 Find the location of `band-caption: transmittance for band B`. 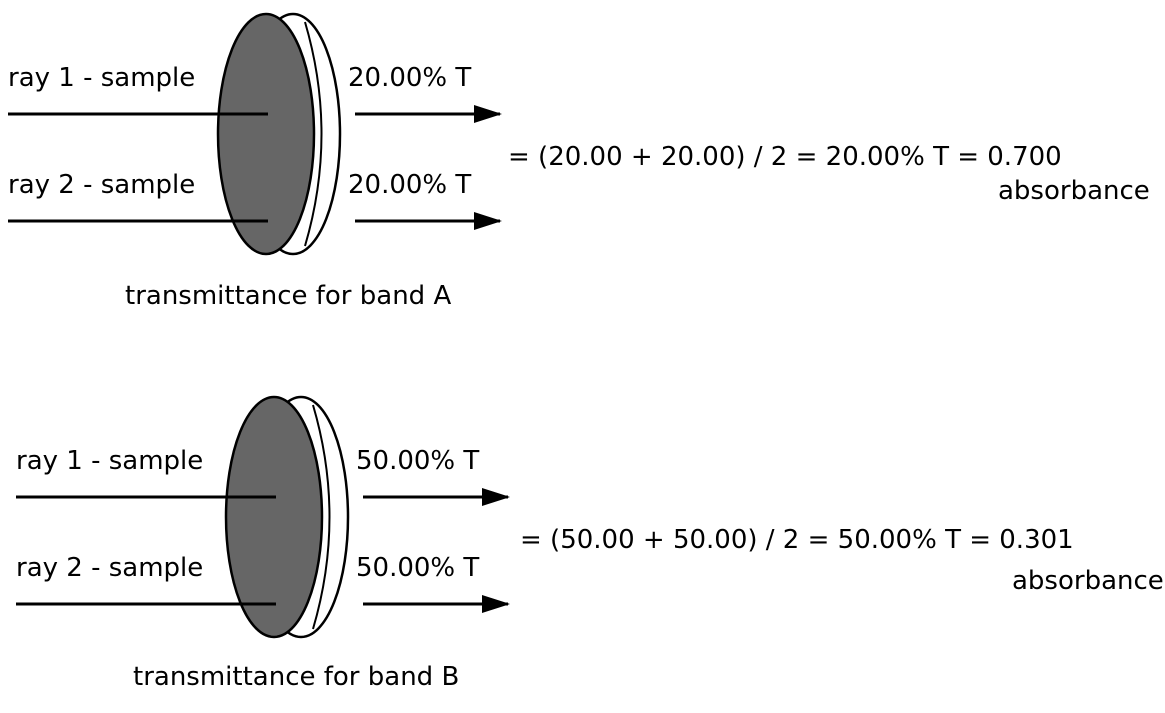

band-caption: transmittance for band B is located at coordinates (296, 677).